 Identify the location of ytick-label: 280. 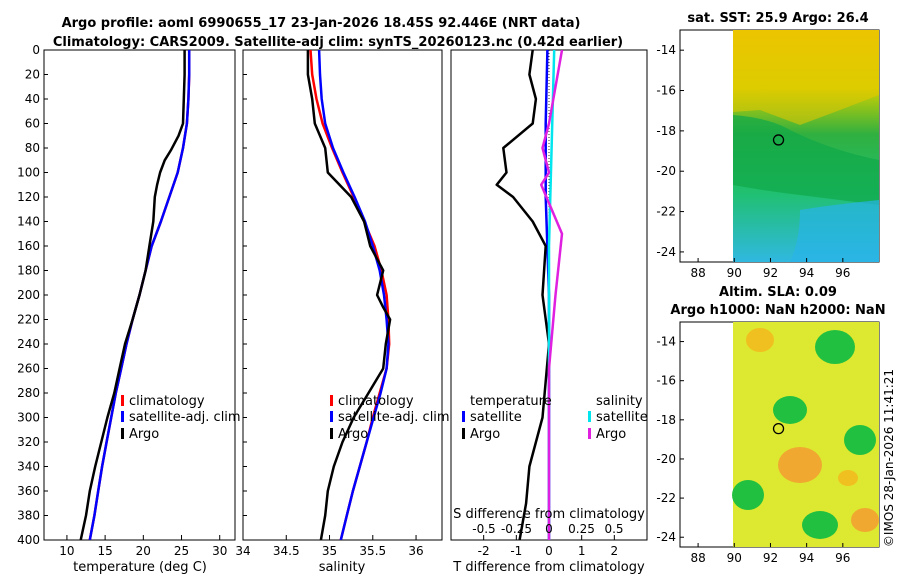
(28, 393).